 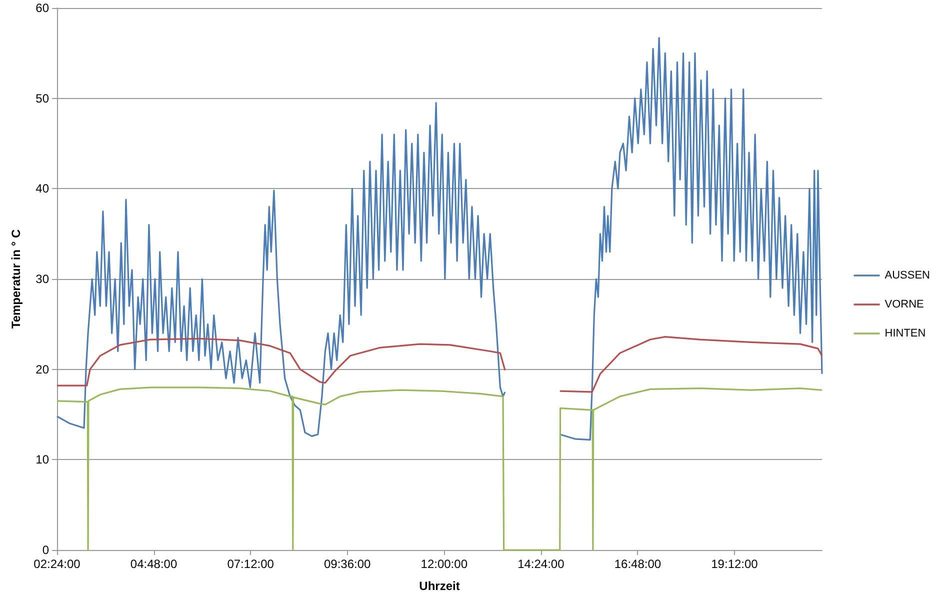 What do you see at coordinates (43, 98) in the screenshot?
I see `y-tick-label: 50` at bounding box center [43, 98].